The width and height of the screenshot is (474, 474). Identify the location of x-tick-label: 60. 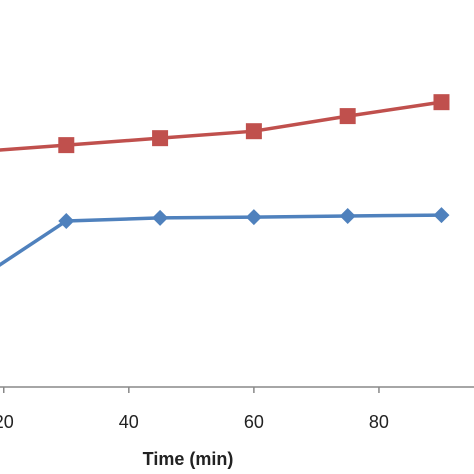
(254, 422).